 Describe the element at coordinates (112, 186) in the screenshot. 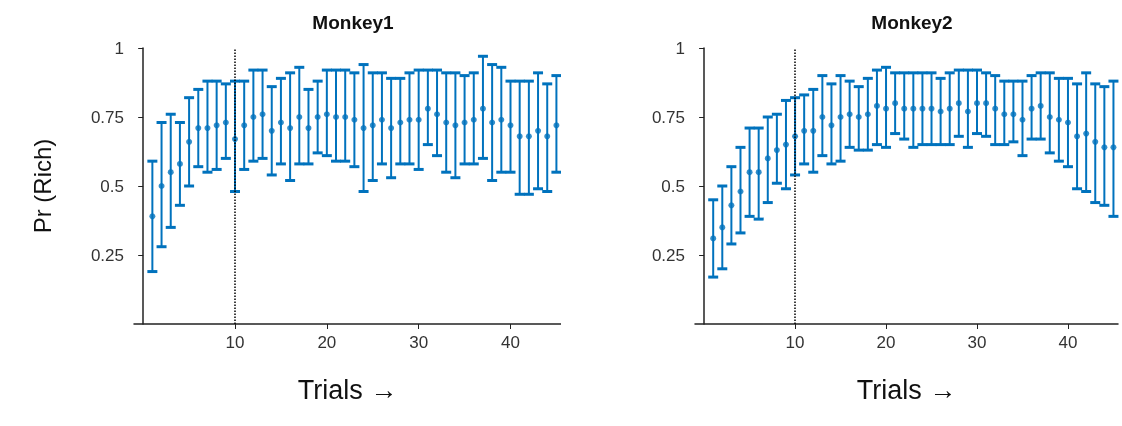

I see `y-tick-label: 0.5` at that location.